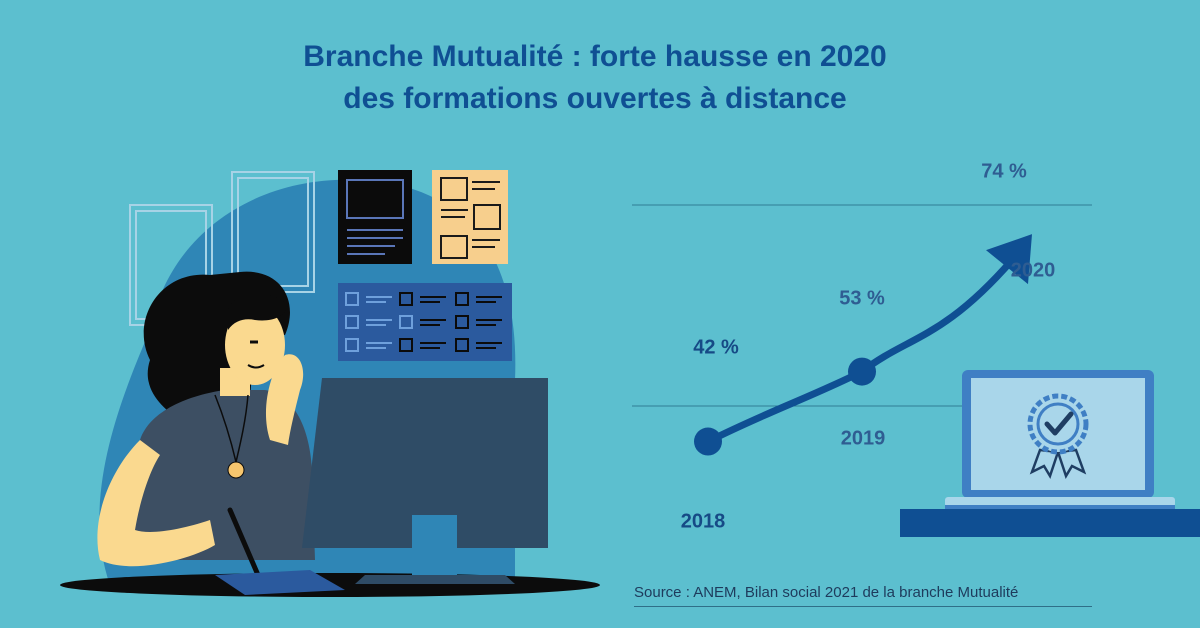  Describe the element at coordinates (703, 521) in the screenshot. I see `year-label-2018: 2018` at that location.